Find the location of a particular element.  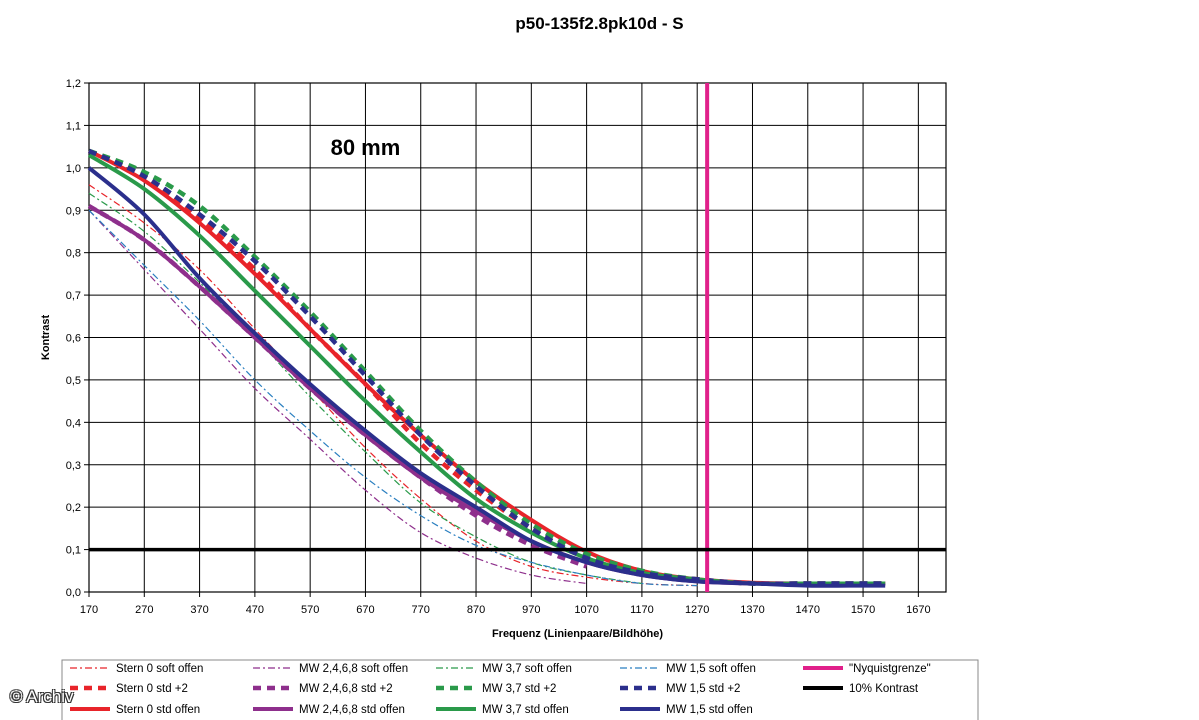

y-tick-label: 0,0 is located at coordinates (73, 593).